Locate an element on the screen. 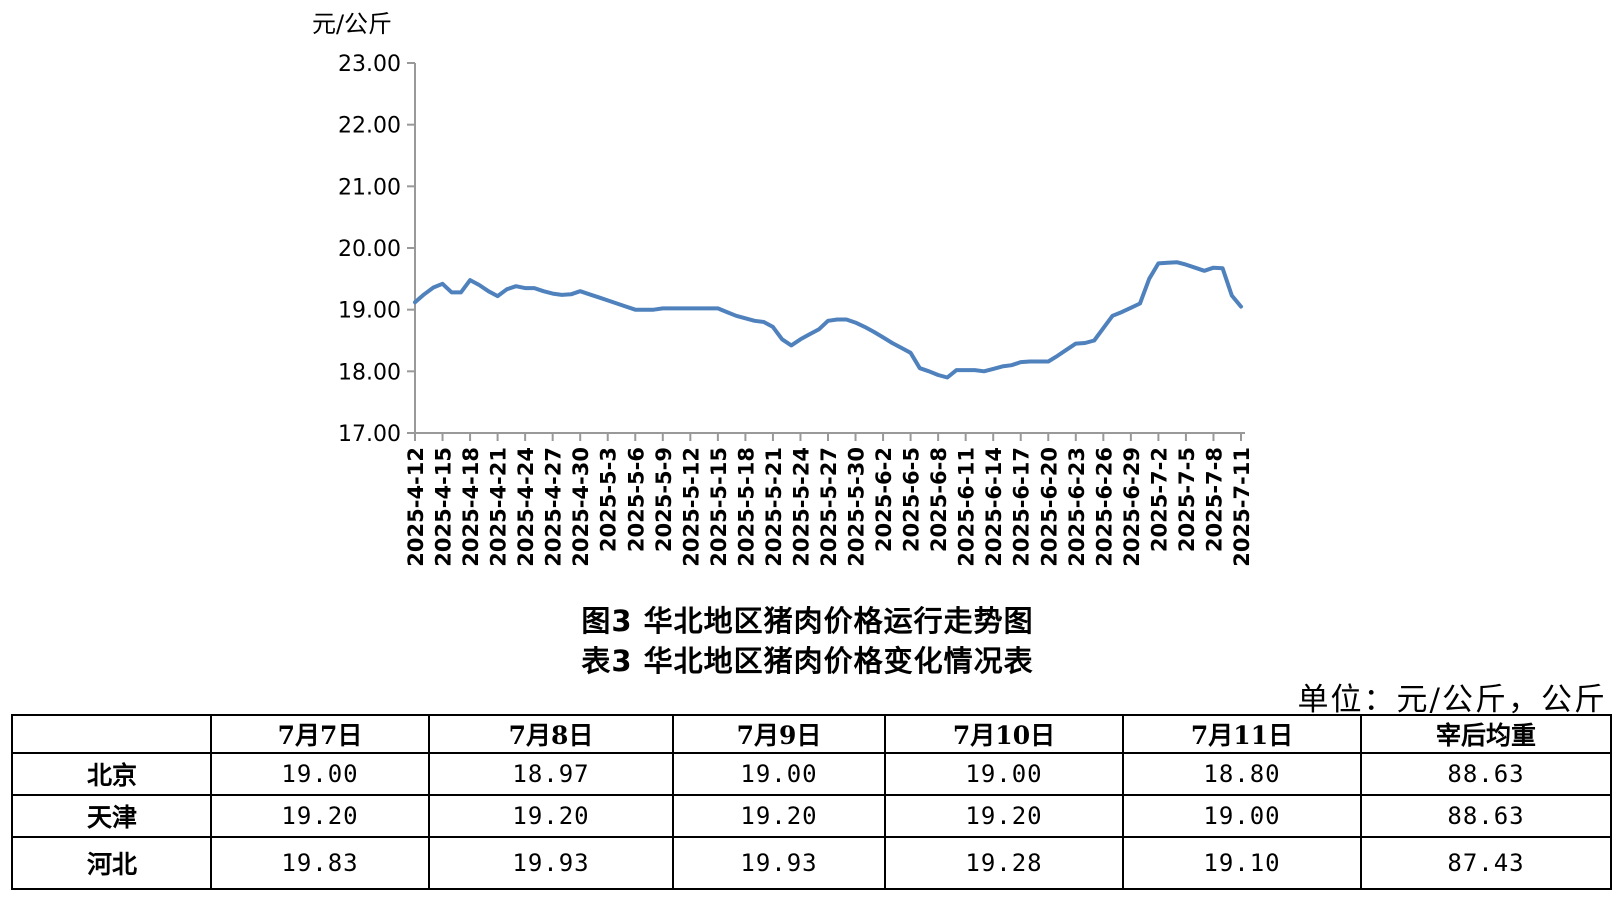 The height and width of the screenshot is (901, 1615). x-tick-label: 2025-4-27 is located at coordinates (554, 507).